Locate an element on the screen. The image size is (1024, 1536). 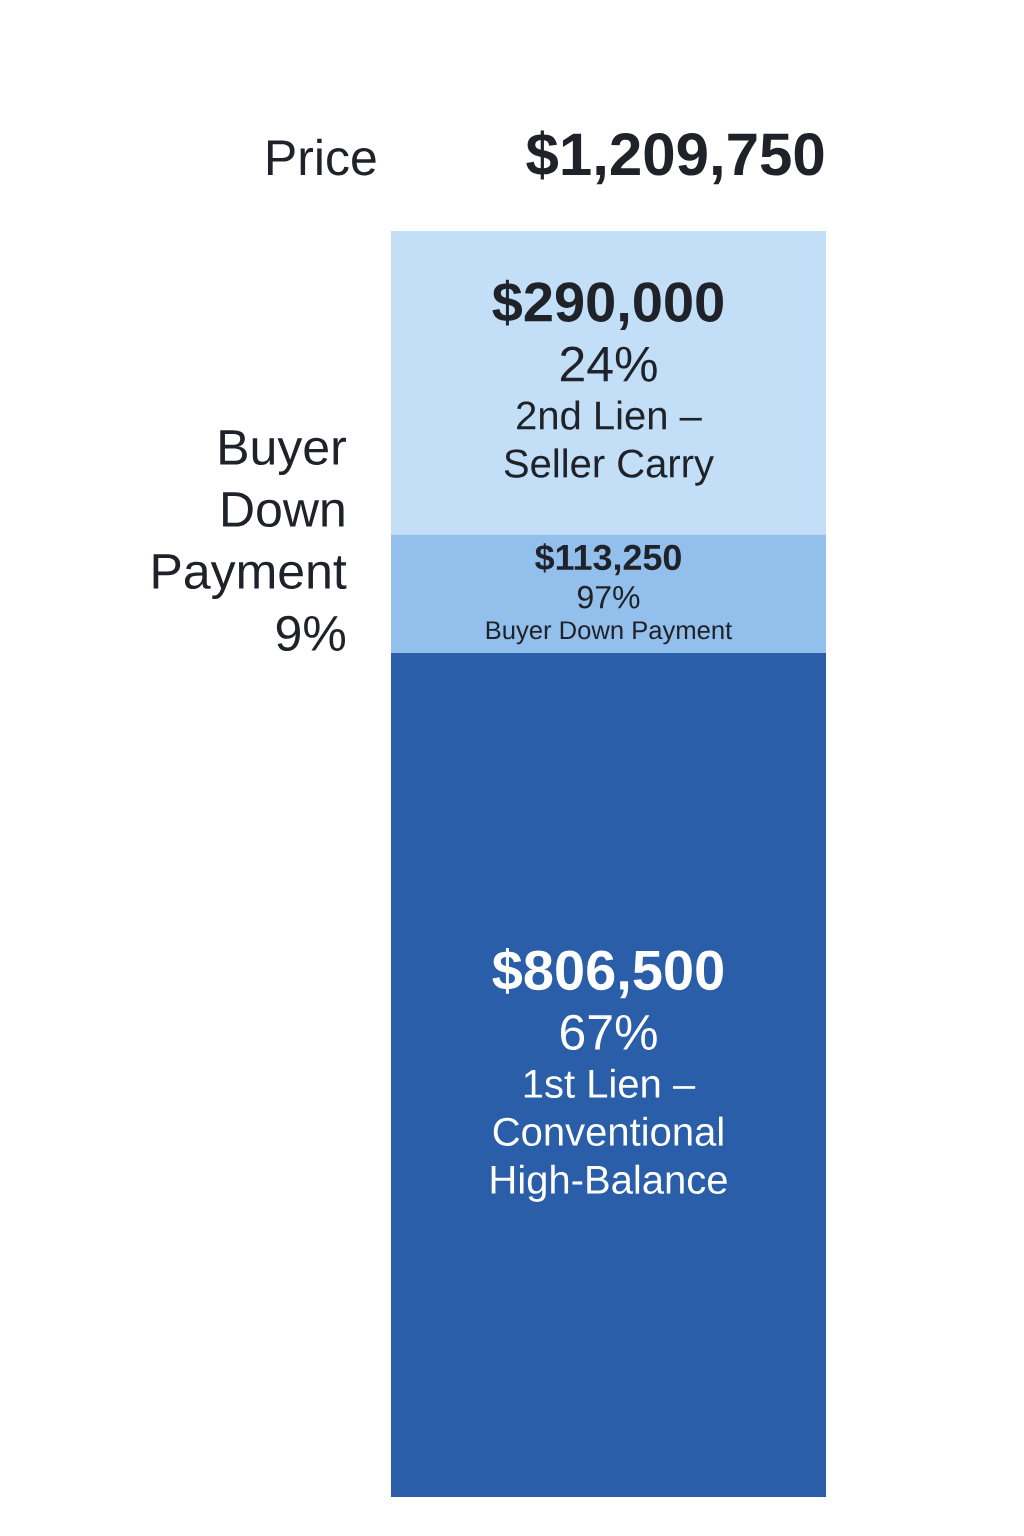
text: Buyer Down Payment 9% is located at coordinates (250, 541).